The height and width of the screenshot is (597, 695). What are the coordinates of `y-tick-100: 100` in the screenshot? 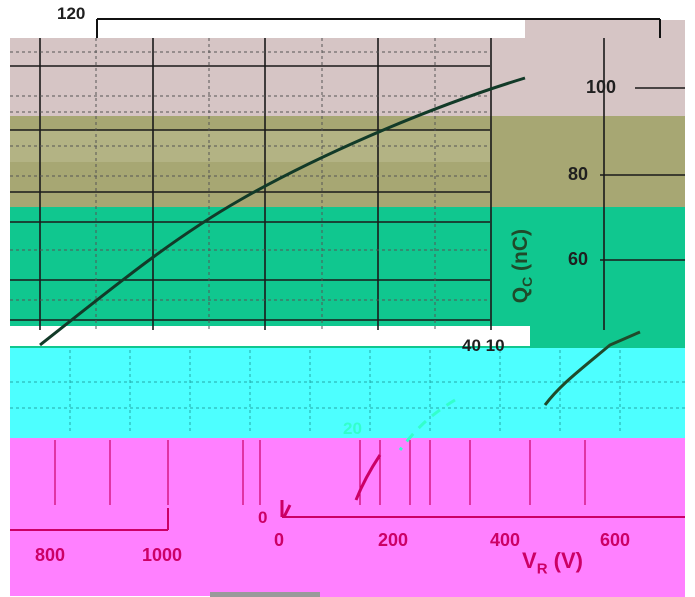 It's located at (601, 87).